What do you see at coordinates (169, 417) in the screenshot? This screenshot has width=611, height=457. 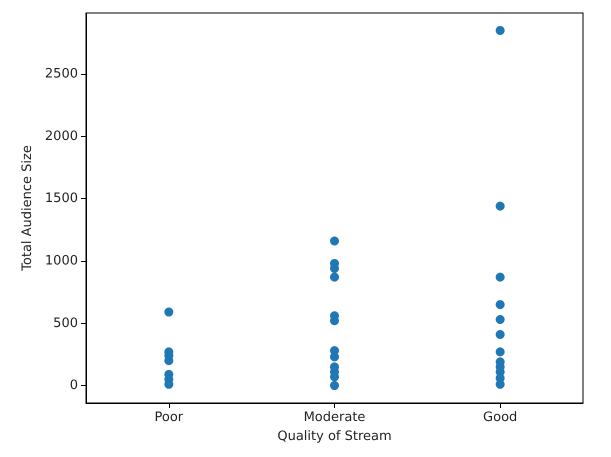 I see `x-tick-label: Poor` at bounding box center [169, 417].